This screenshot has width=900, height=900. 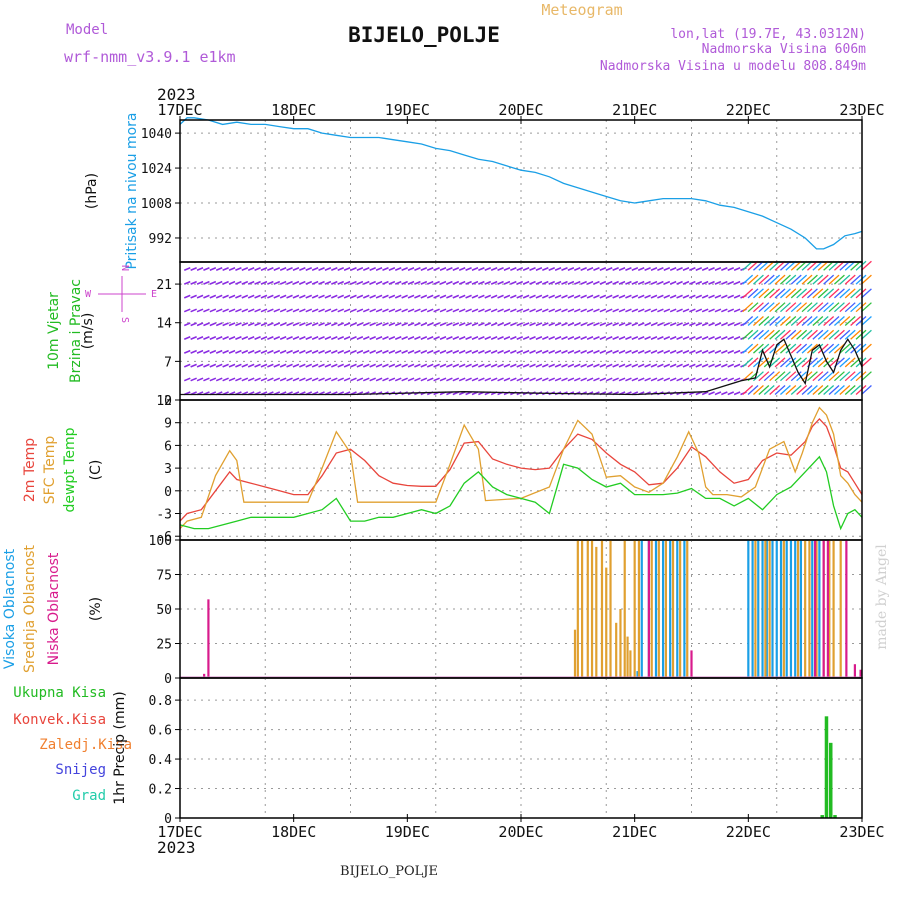 I want to click on ylabel: Niska Oblacnost, so click(x=54, y=608).